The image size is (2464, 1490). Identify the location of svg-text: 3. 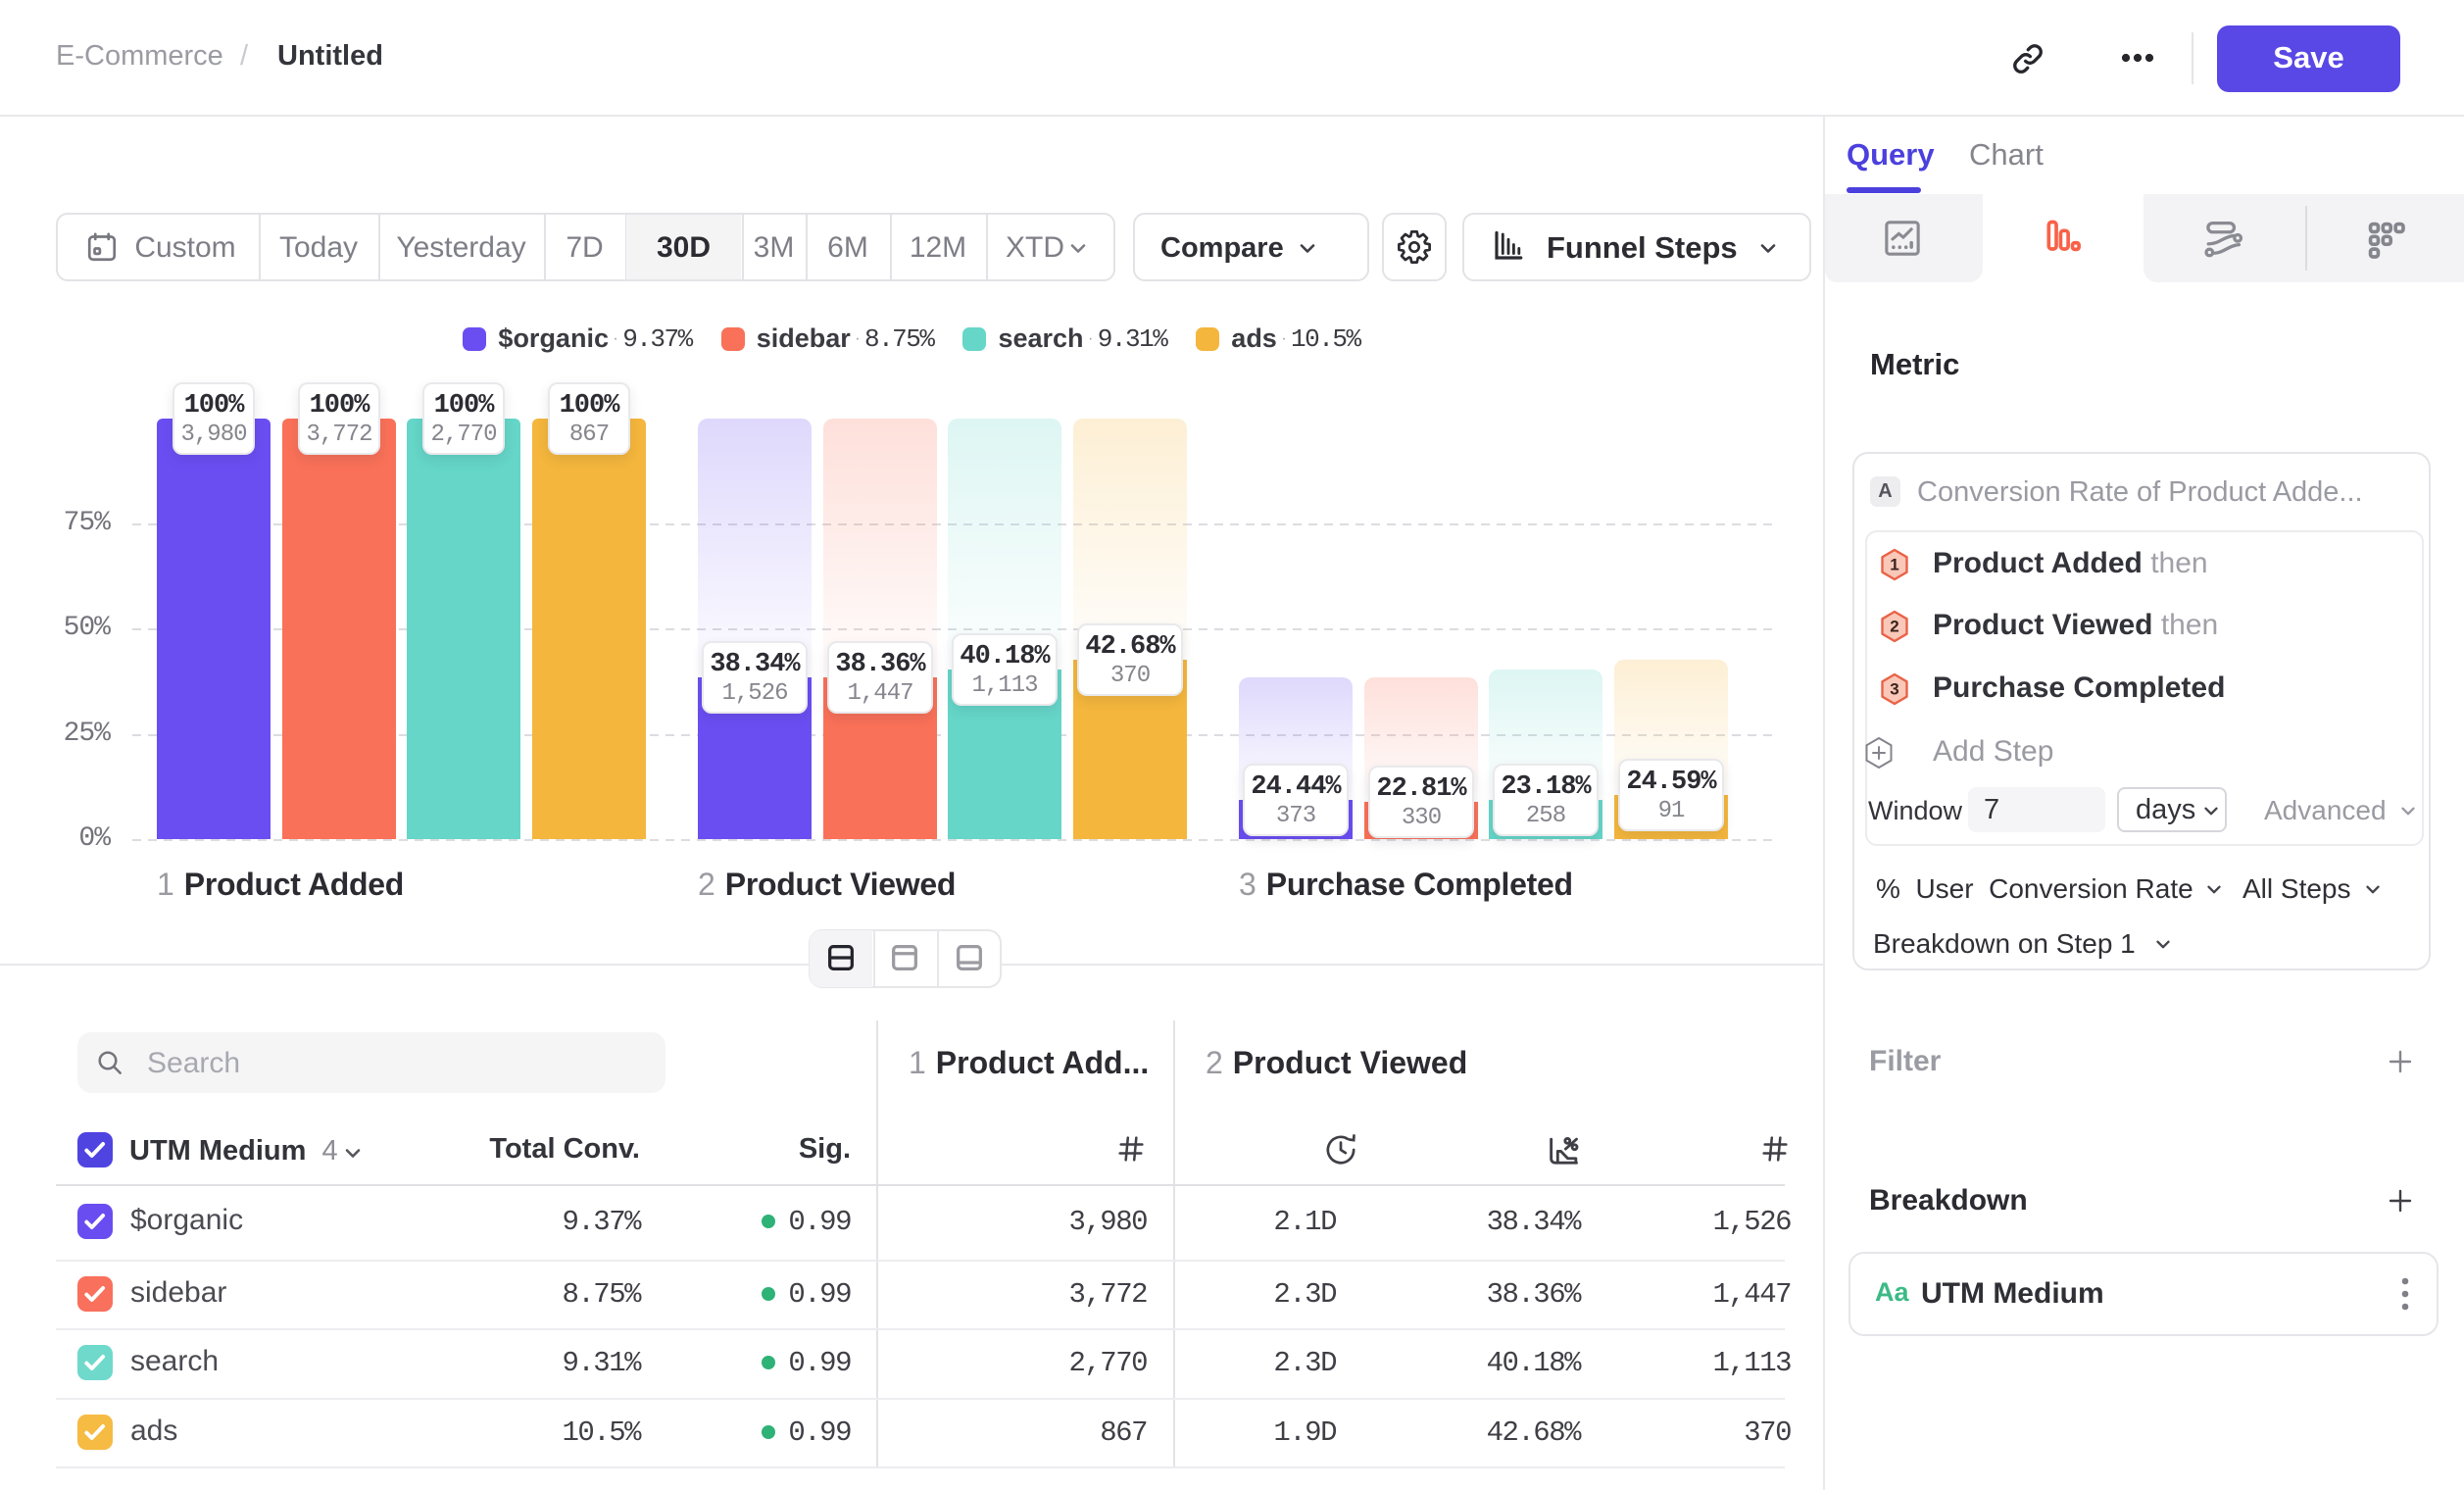
(1894, 689).